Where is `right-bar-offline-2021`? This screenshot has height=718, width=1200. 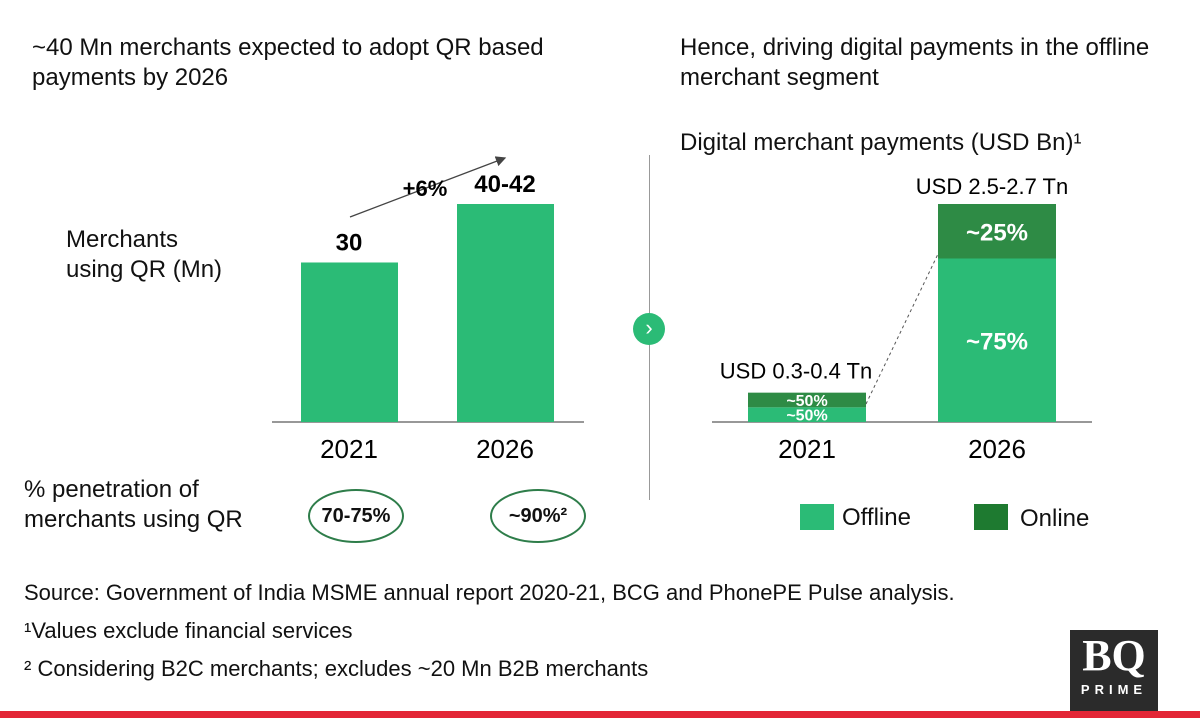 right-bar-offline-2021 is located at coordinates (807, 414).